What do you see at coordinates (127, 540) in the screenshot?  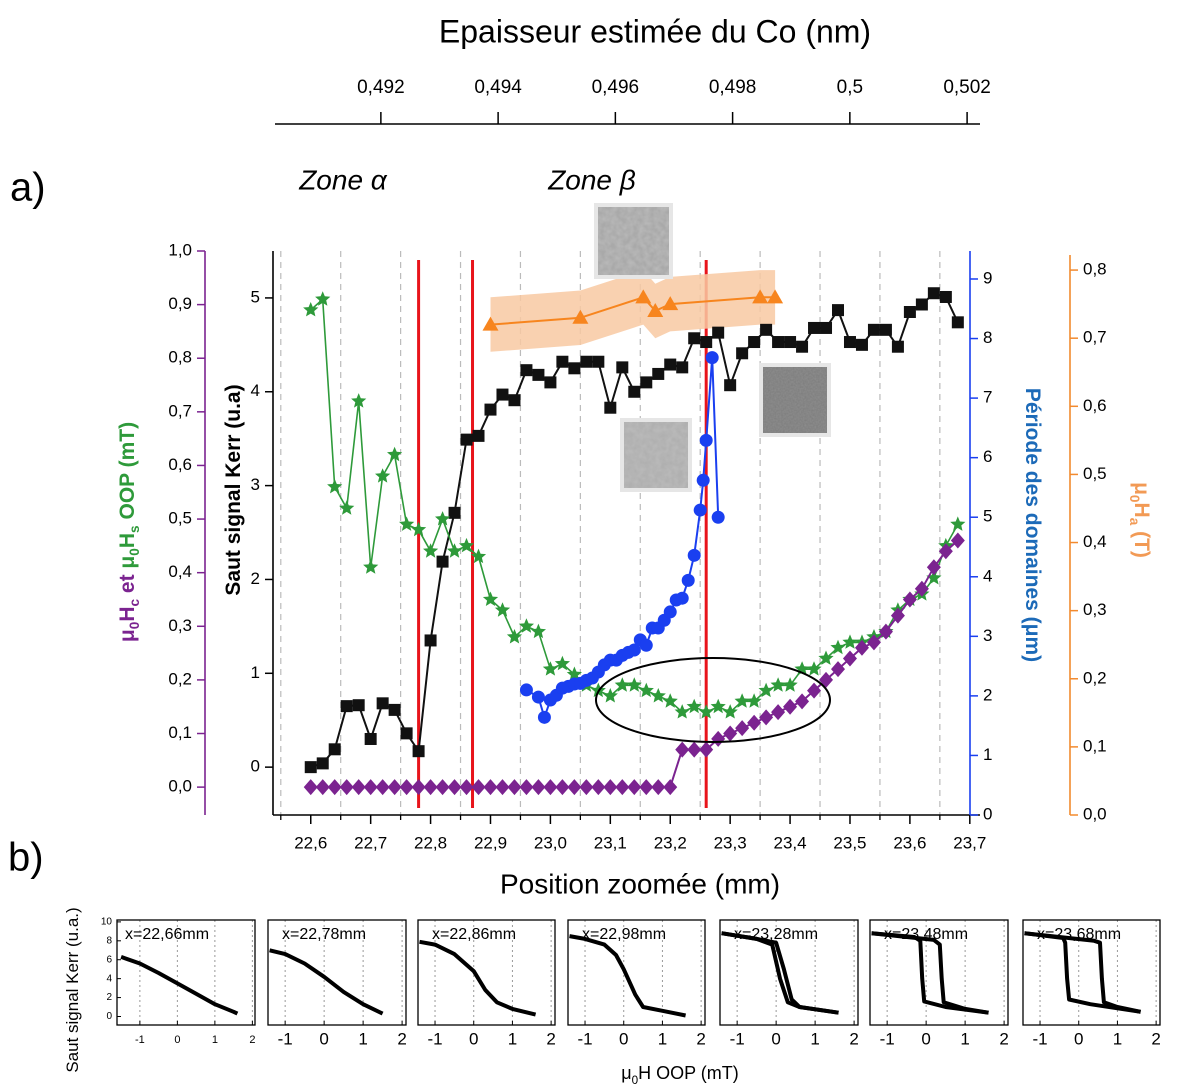 I see `label-part: H` at bounding box center [127, 540].